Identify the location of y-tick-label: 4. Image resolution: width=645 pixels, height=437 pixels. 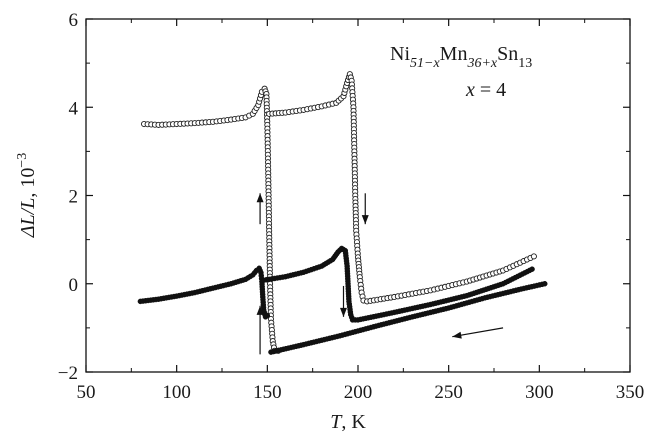
(74, 108).